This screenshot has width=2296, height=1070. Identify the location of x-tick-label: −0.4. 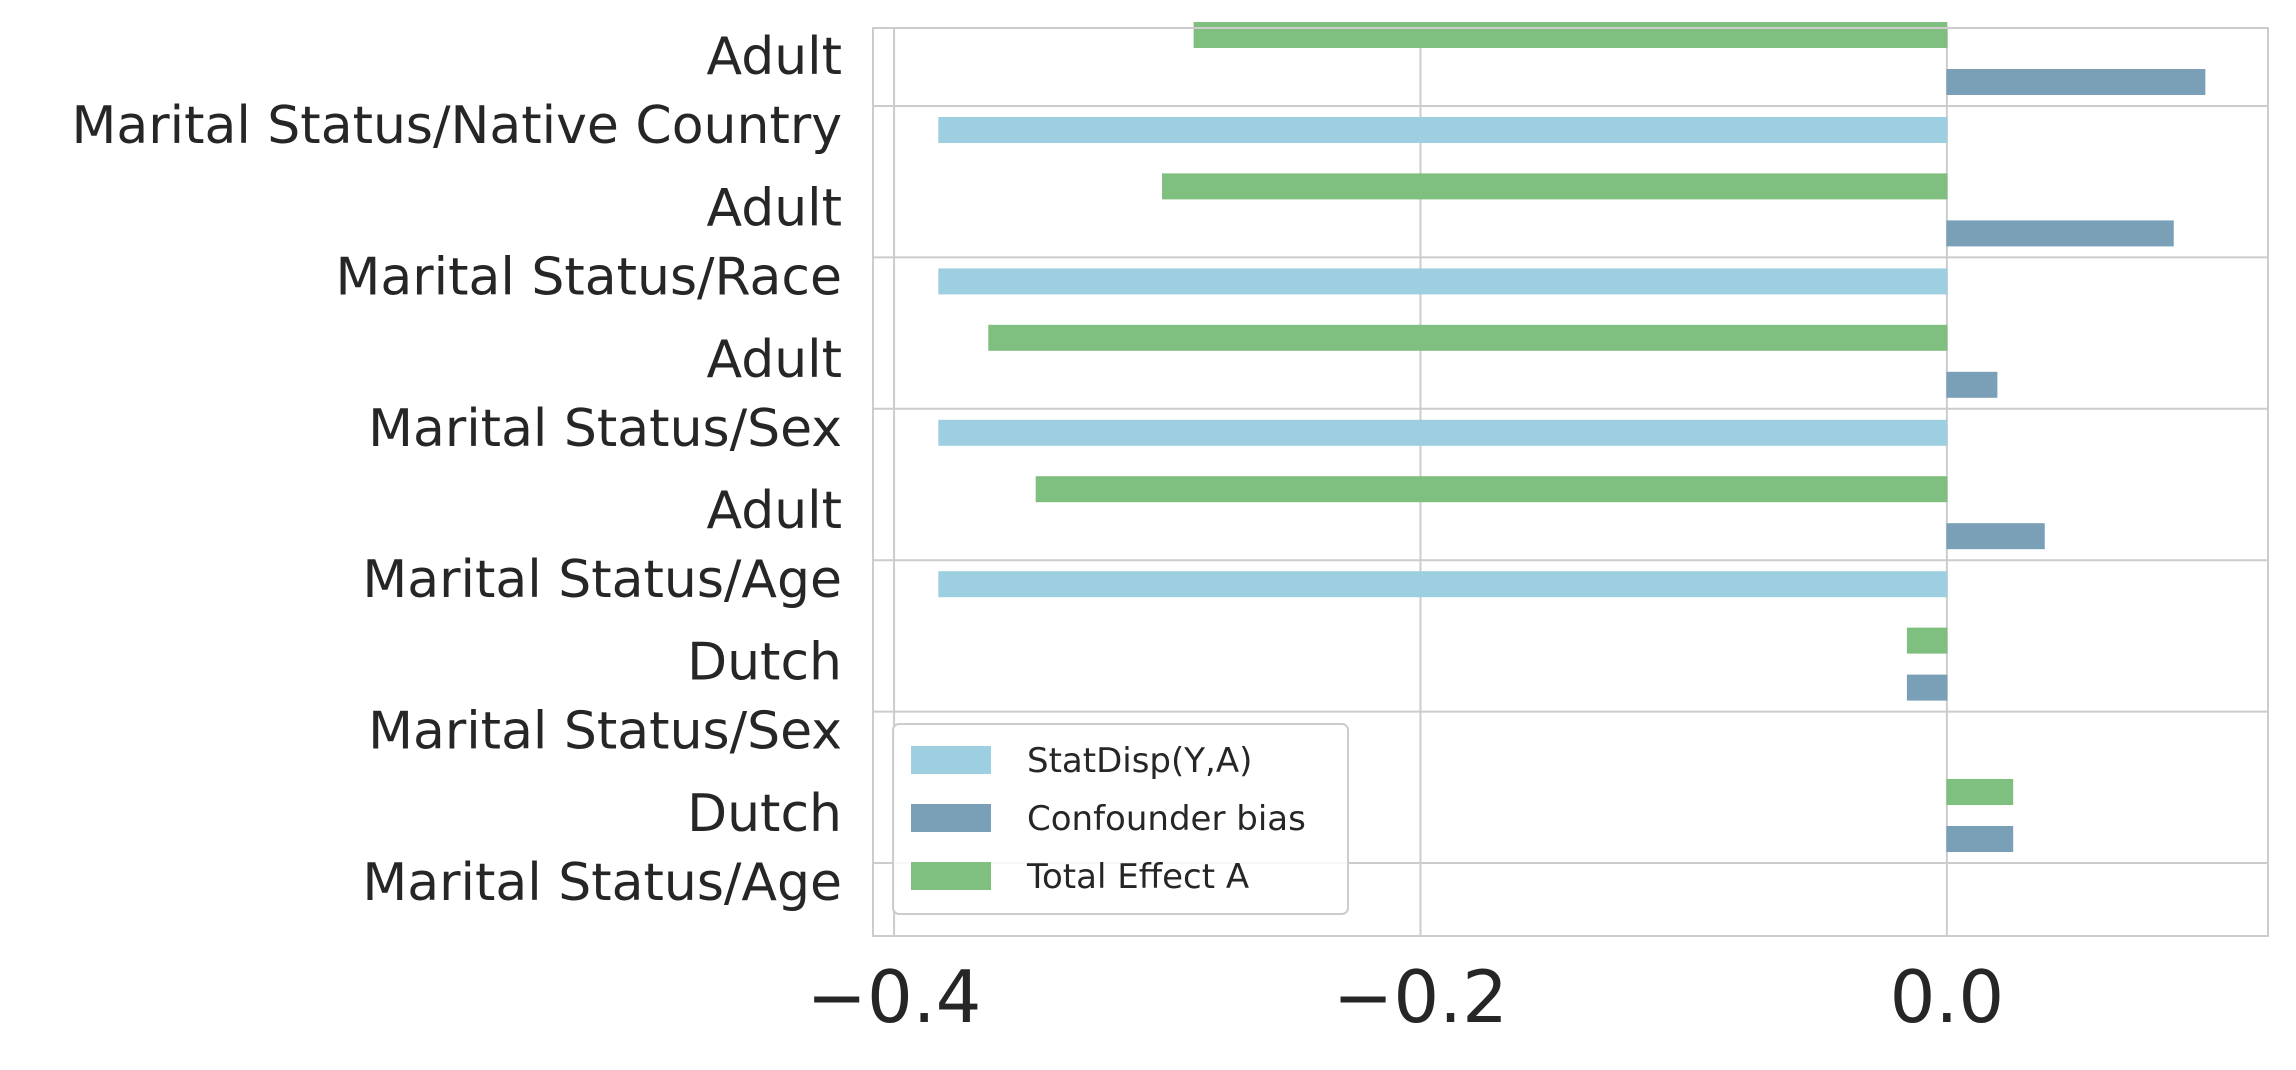
(894, 997).